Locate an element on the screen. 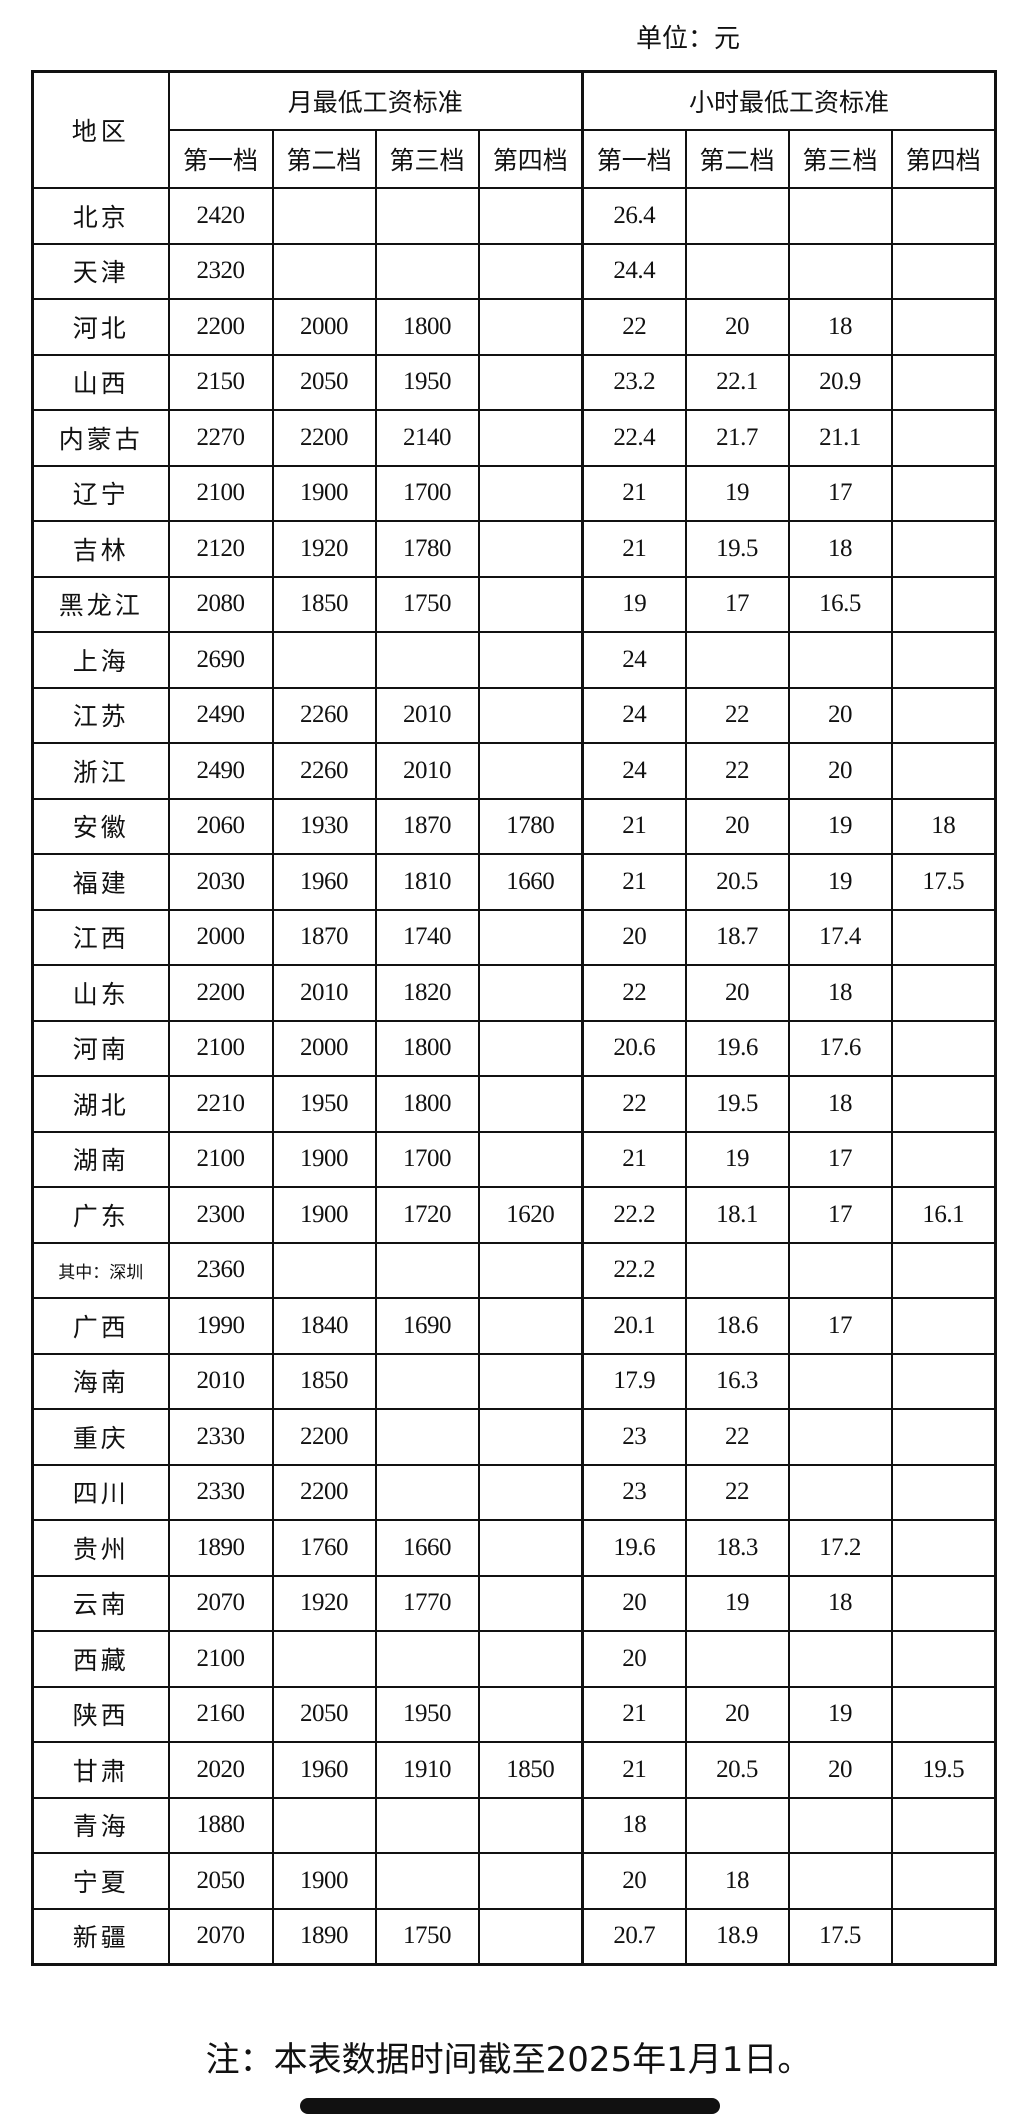  header-hourly-tier-3: 第三档 is located at coordinates (840, 159).